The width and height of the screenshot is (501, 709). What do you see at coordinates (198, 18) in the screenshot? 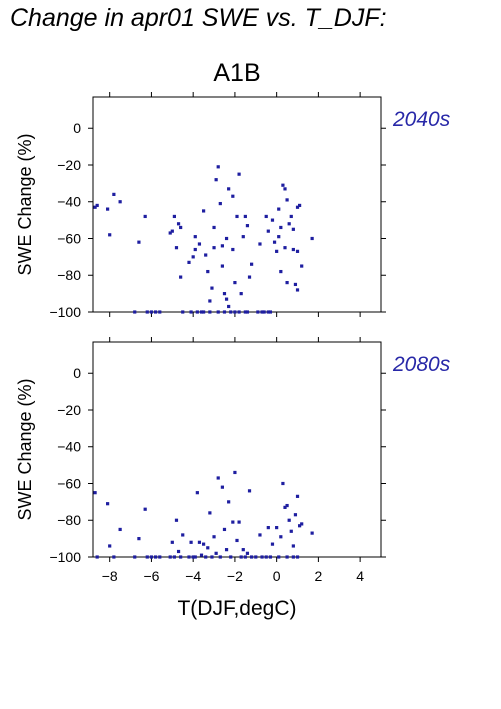
I see `page-title: Change in apr01 SWE vs. T_DJF:` at bounding box center [198, 18].